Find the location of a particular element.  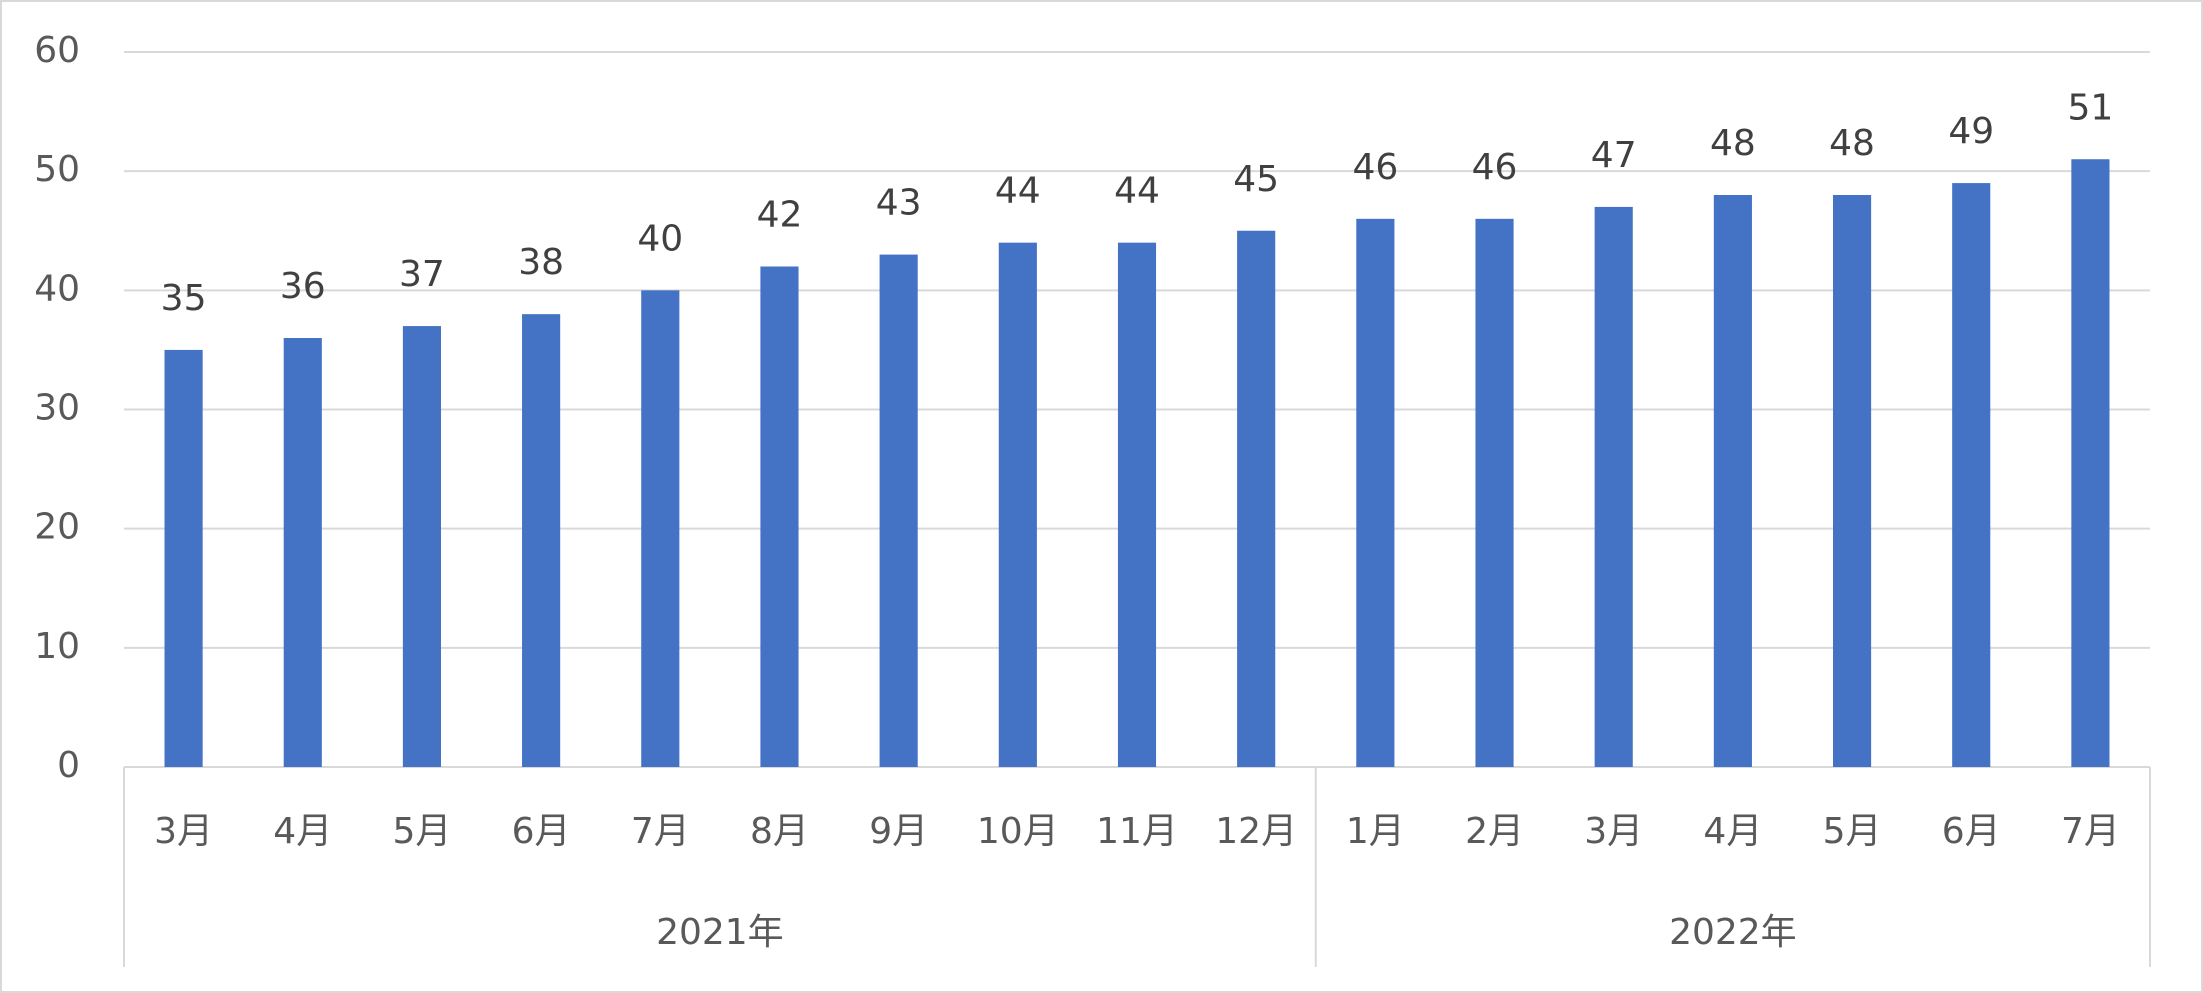

data-label: 38 is located at coordinates (541, 262).